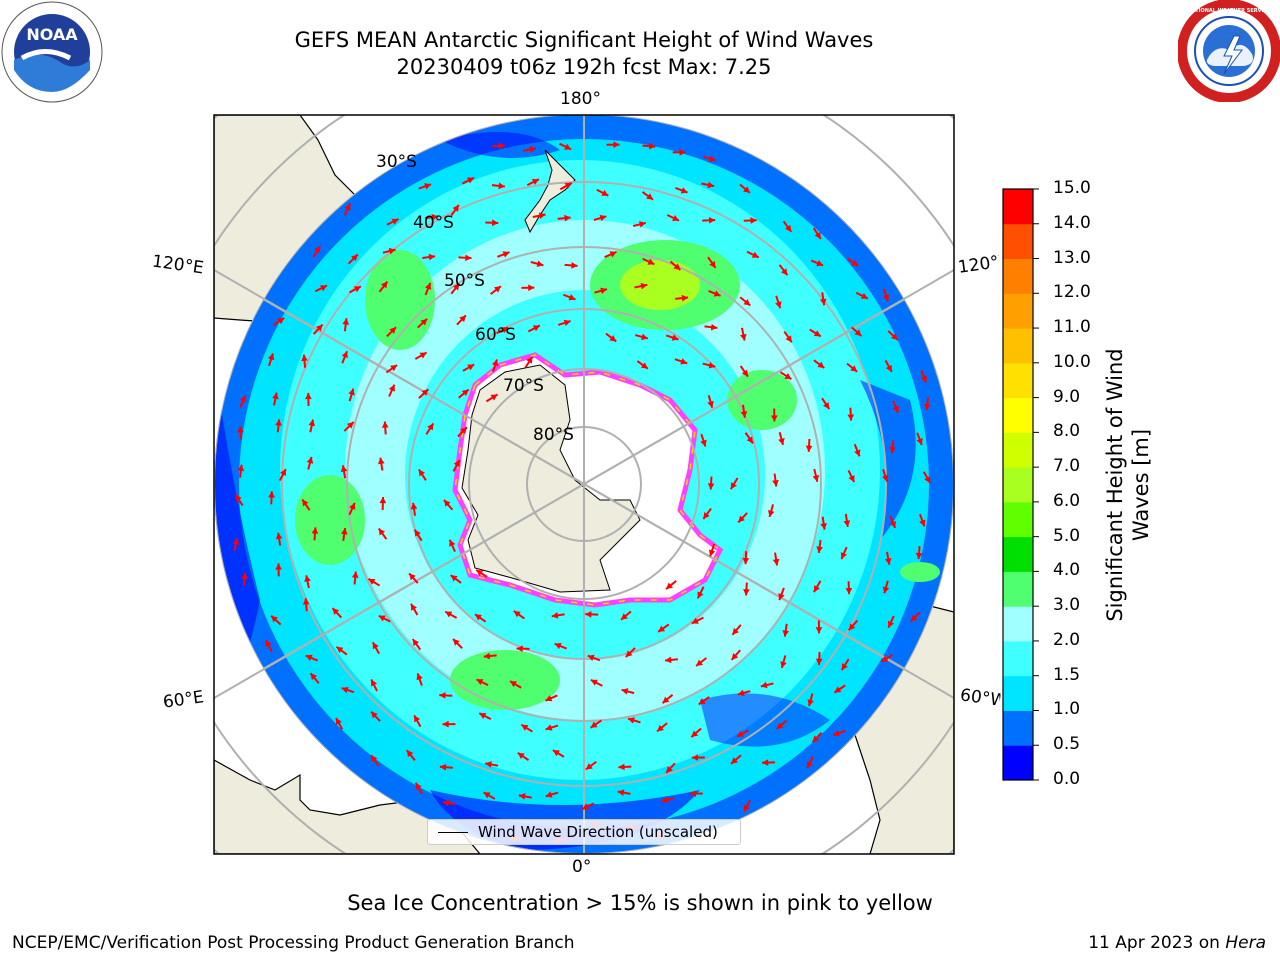 The height and width of the screenshot is (960, 1280). What do you see at coordinates (1067, 605) in the screenshot?
I see `colorbar-tick-label: 3.0` at bounding box center [1067, 605].